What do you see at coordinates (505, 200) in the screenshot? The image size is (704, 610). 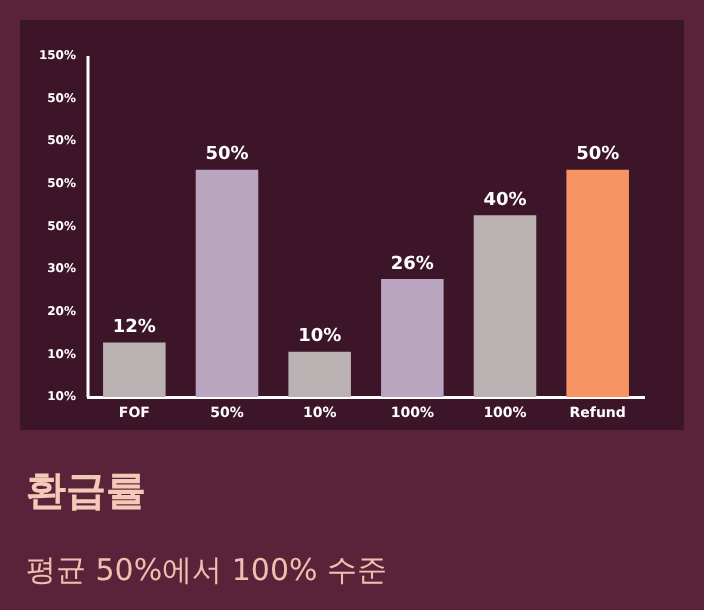 I see `data-label: 40%` at bounding box center [505, 200].